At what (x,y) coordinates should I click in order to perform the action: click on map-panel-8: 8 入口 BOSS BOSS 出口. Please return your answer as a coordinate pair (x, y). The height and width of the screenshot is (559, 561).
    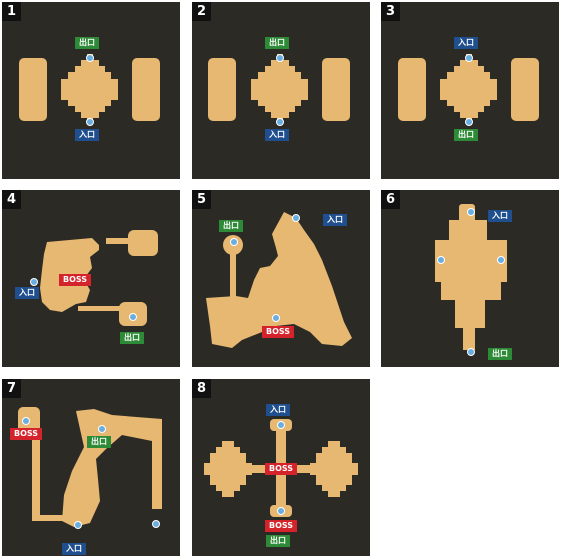
    Looking at the image, I should click on (281, 467).